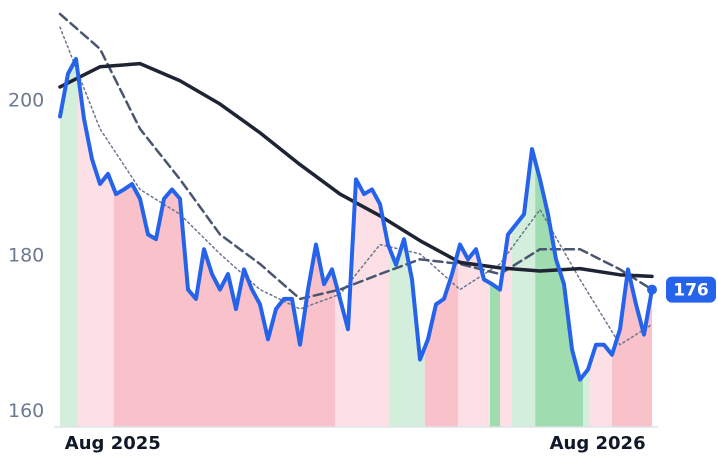 This screenshot has width=718, height=464. Describe the element at coordinates (26, 100) in the screenshot. I see `y-tick-label: 200` at that location.